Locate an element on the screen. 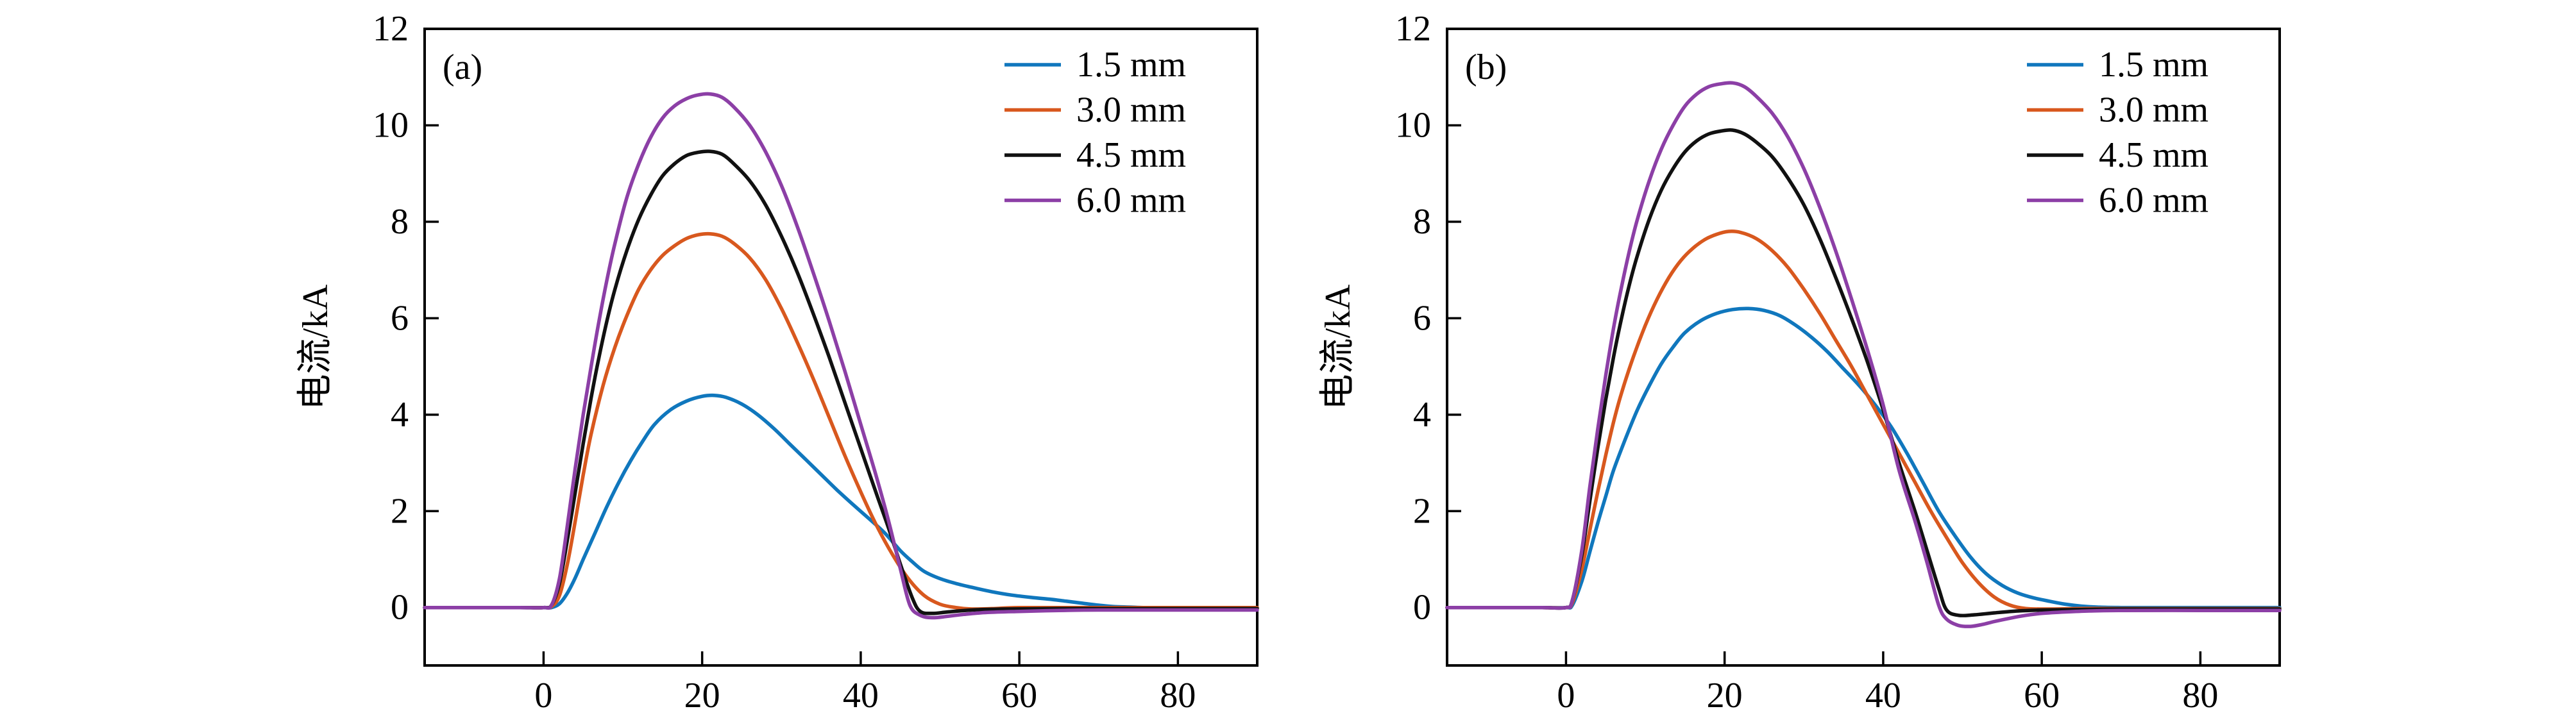 The height and width of the screenshot is (727, 2576). panel-b-legend-label-4.5mm: 4.5 mm is located at coordinates (2153, 155).